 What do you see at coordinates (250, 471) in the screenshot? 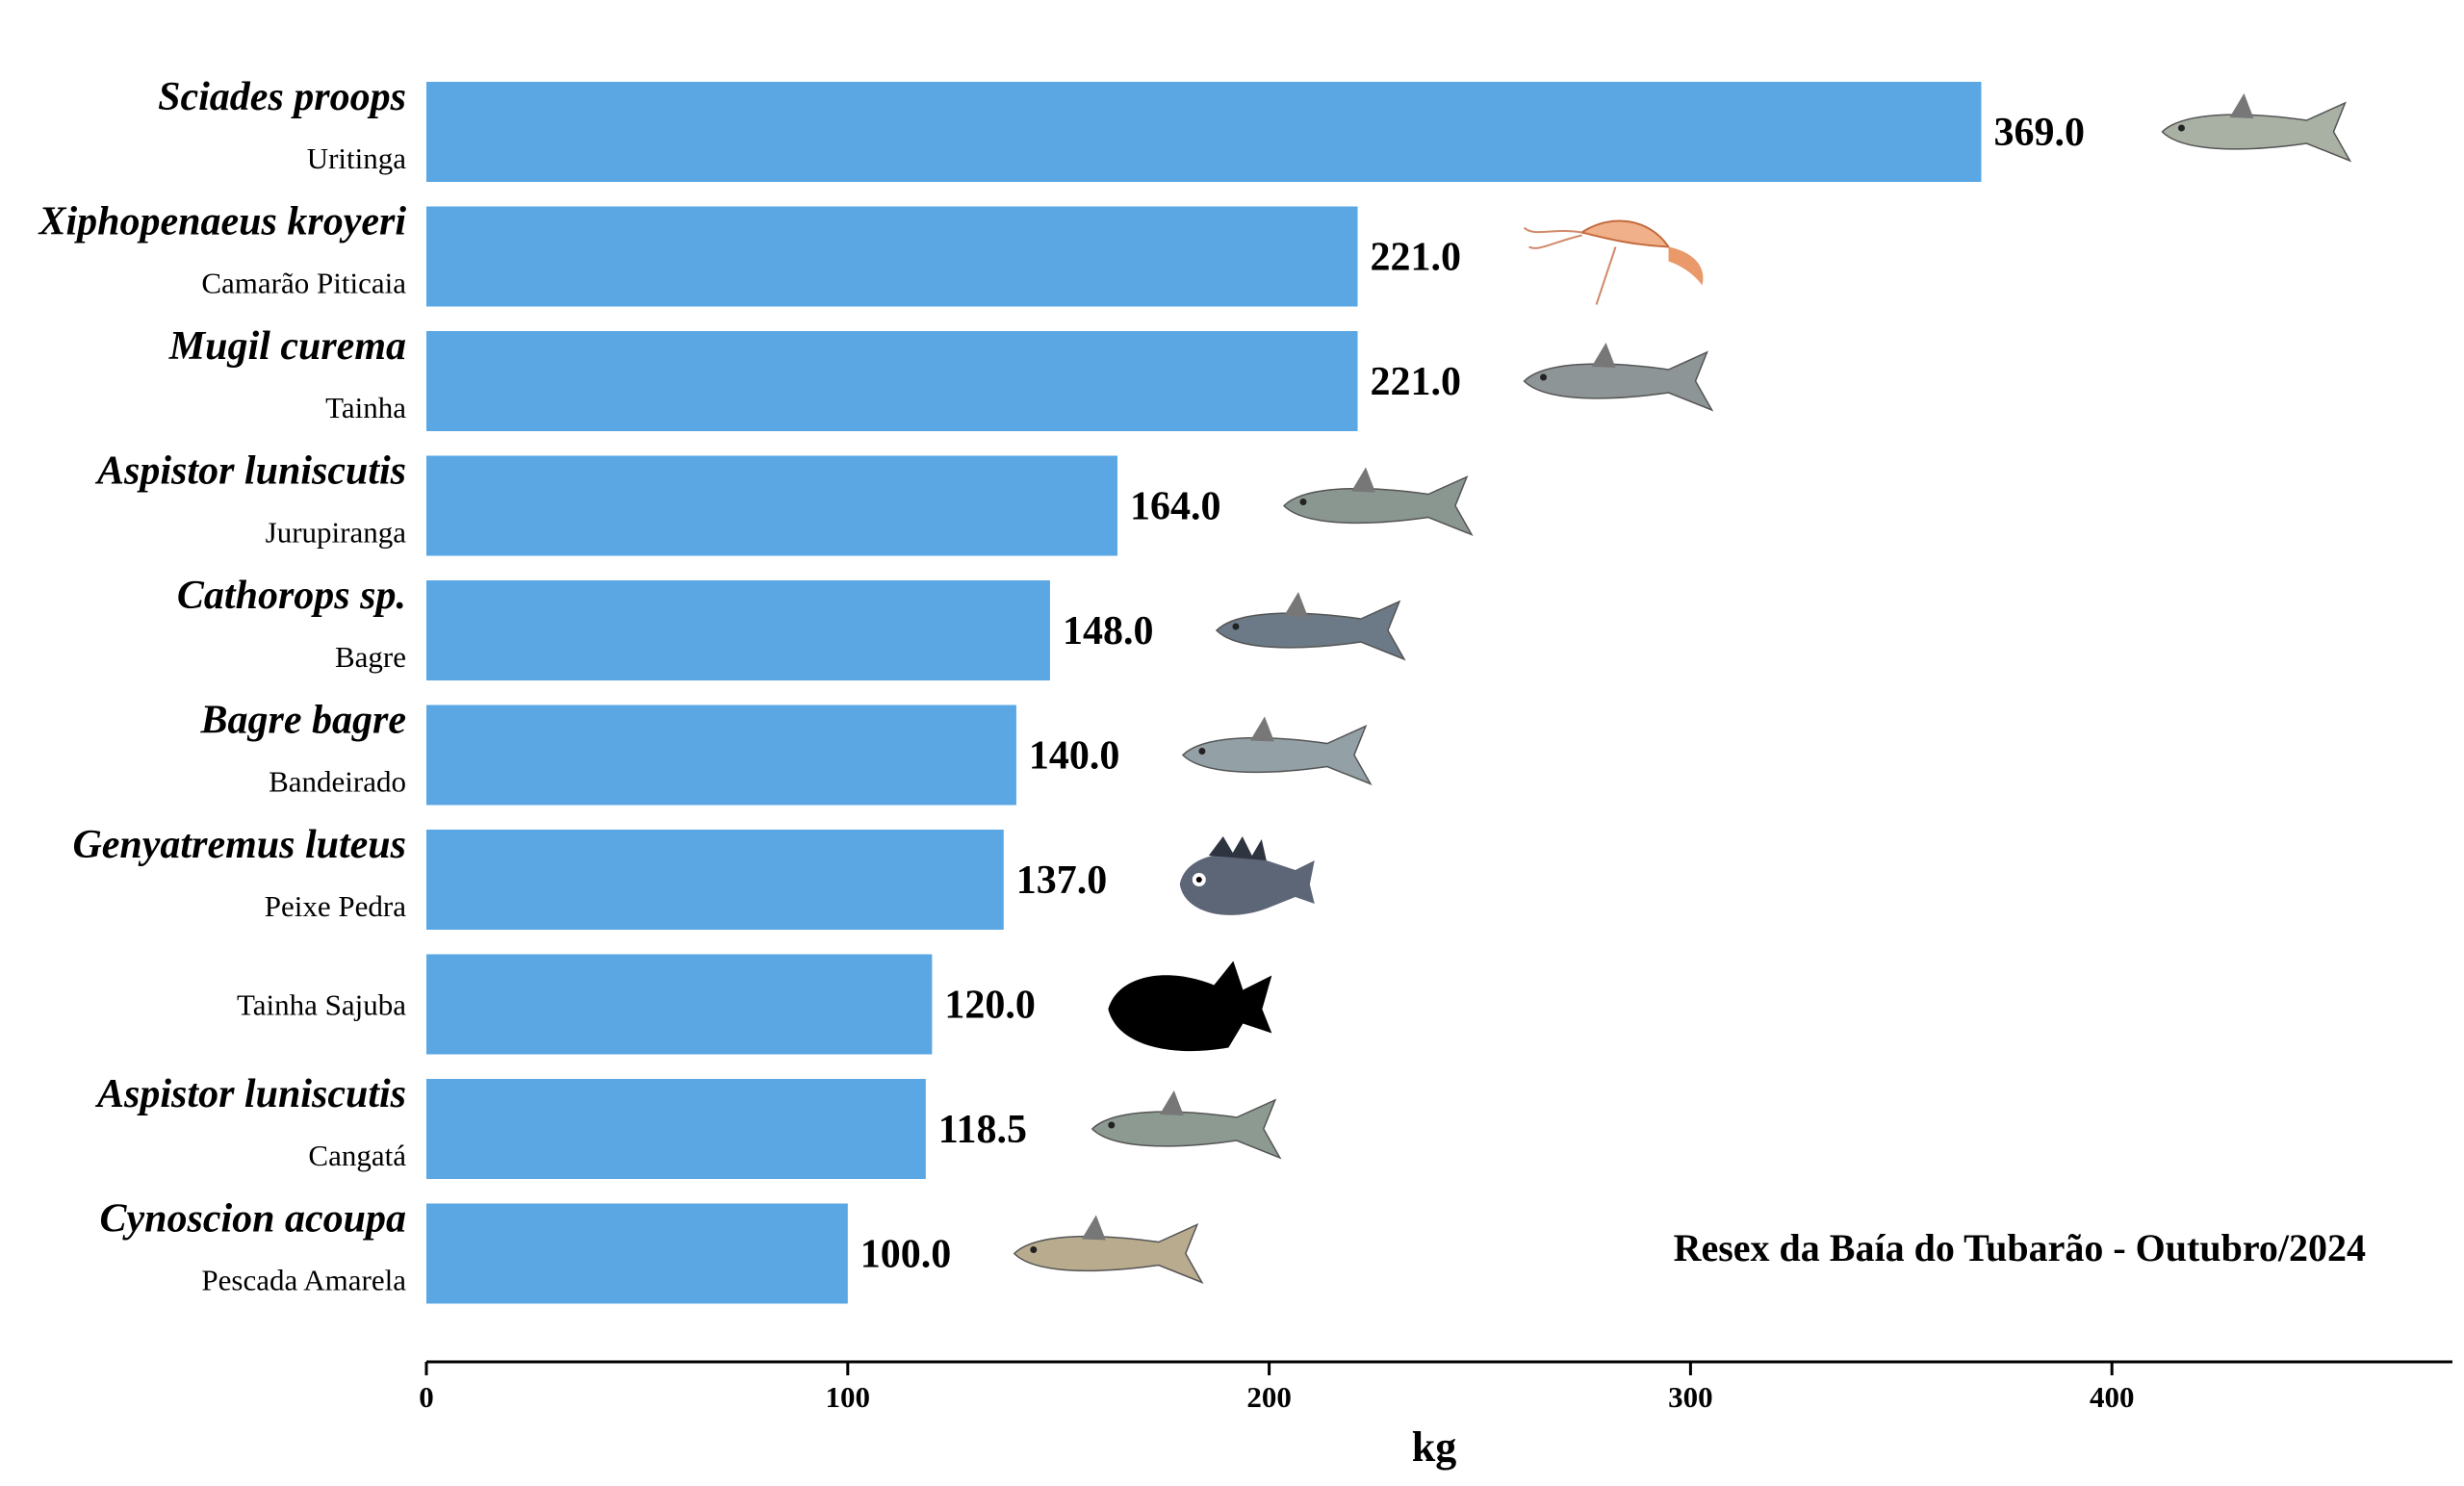
I see `category-scientific-name-4: Aspistor luniscutis` at bounding box center [250, 471].